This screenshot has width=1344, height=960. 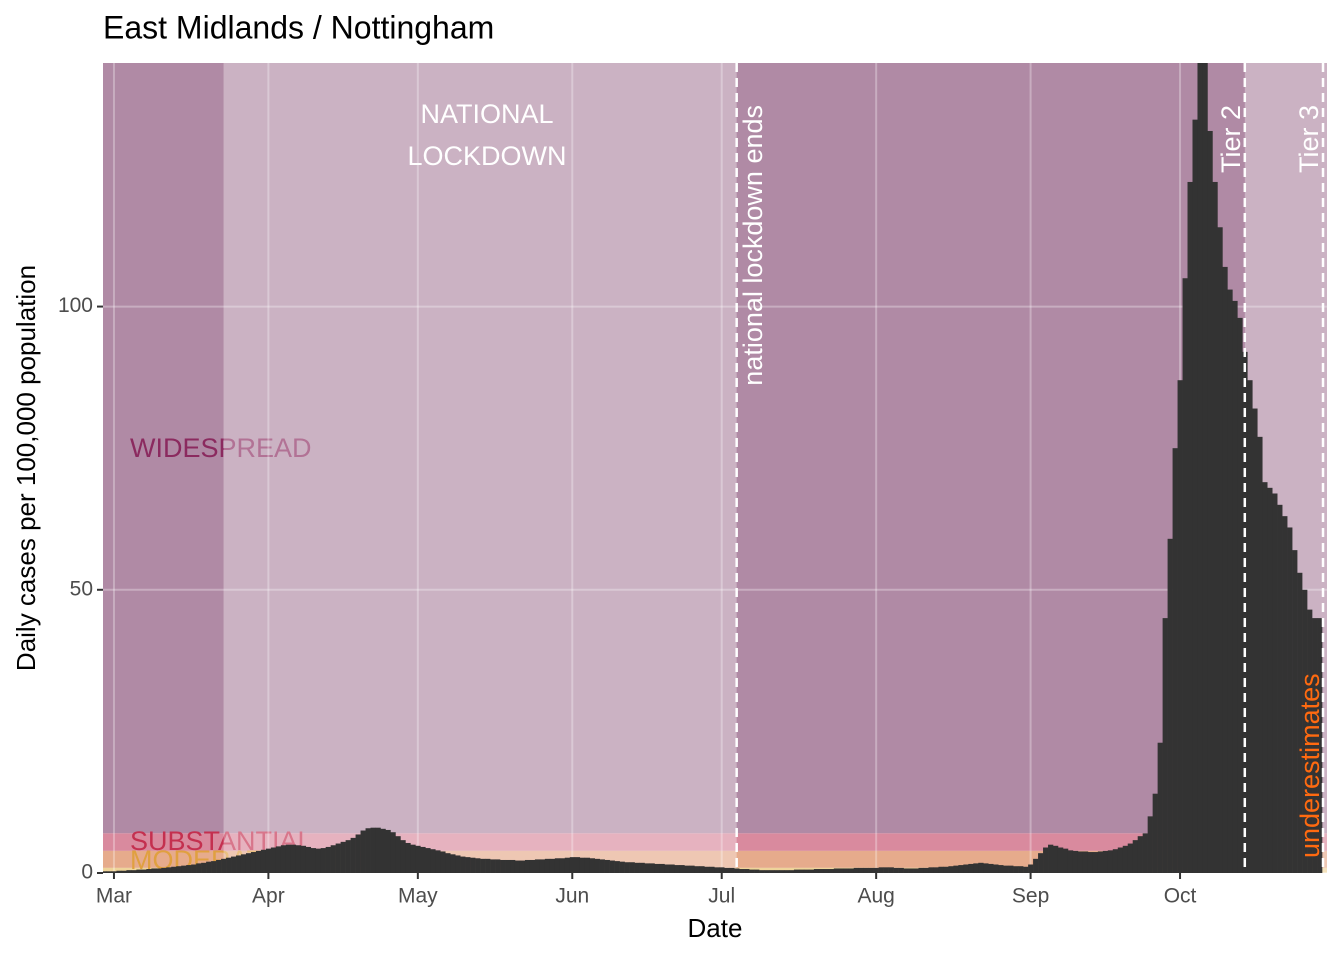 What do you see at coordinates (298, 27) in the screenshot?
I see `chart-title: East Midlands / Nottingham` at bounding box center [298, 27].